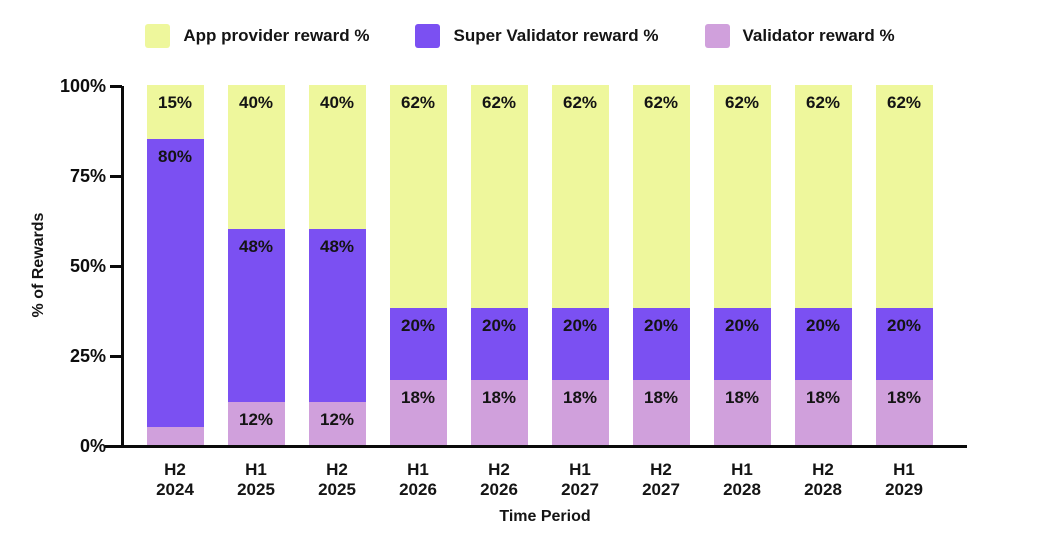  What do you see at coordinates (175, 156) in the screenshot?
I see `bar-segment-label: 80%` at bounding box center [175, 156].